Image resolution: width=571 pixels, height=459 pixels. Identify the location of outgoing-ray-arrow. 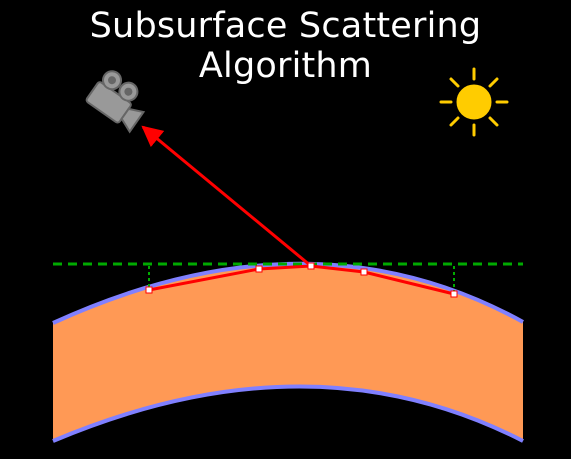
(226, 196).